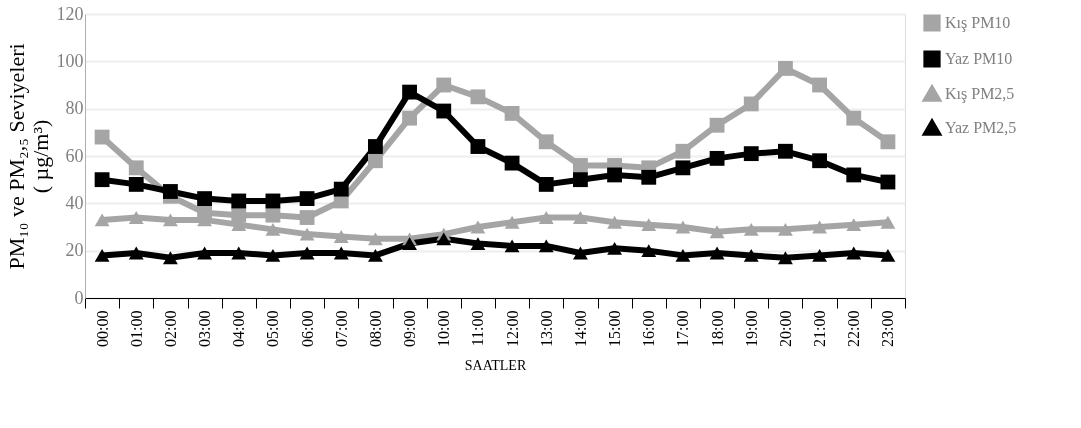 The image size is (1081, 428). What do you see at coordinates (580, 328) in the screenshot?
I see `x-tick-label: 14:00` at bounding box center [580, 328].